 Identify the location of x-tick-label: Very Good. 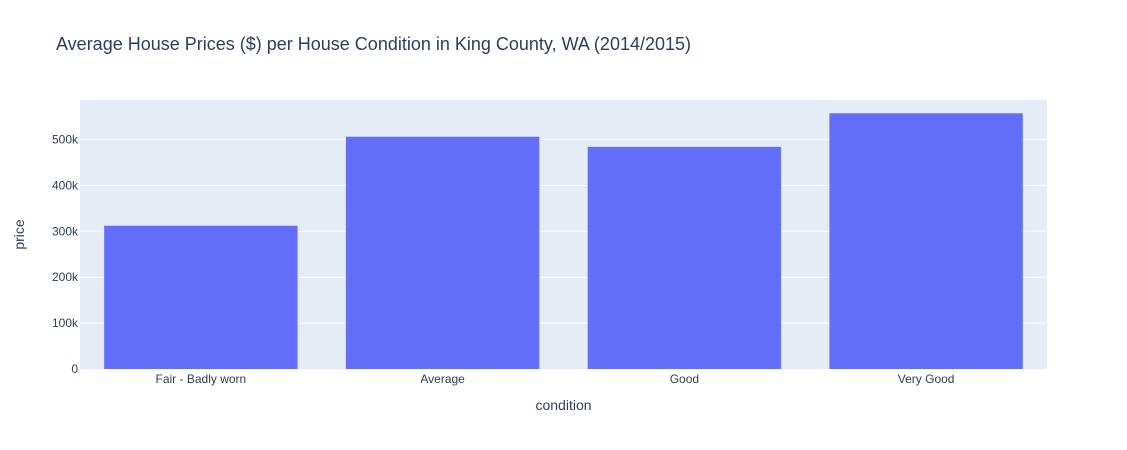
(926, 379).